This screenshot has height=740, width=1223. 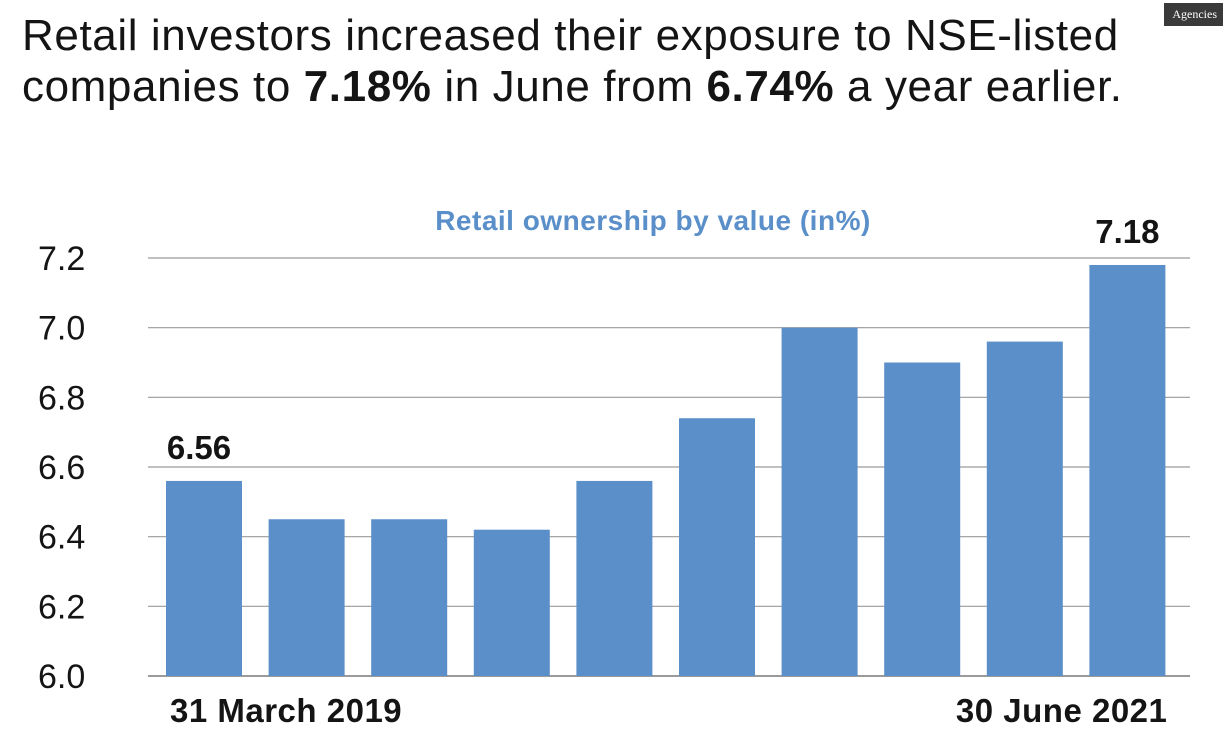 What do you see at coordinates (61, 398) in the screenshot?
I see `y-tick-label: 6.8` at bounding box center [61, 398].